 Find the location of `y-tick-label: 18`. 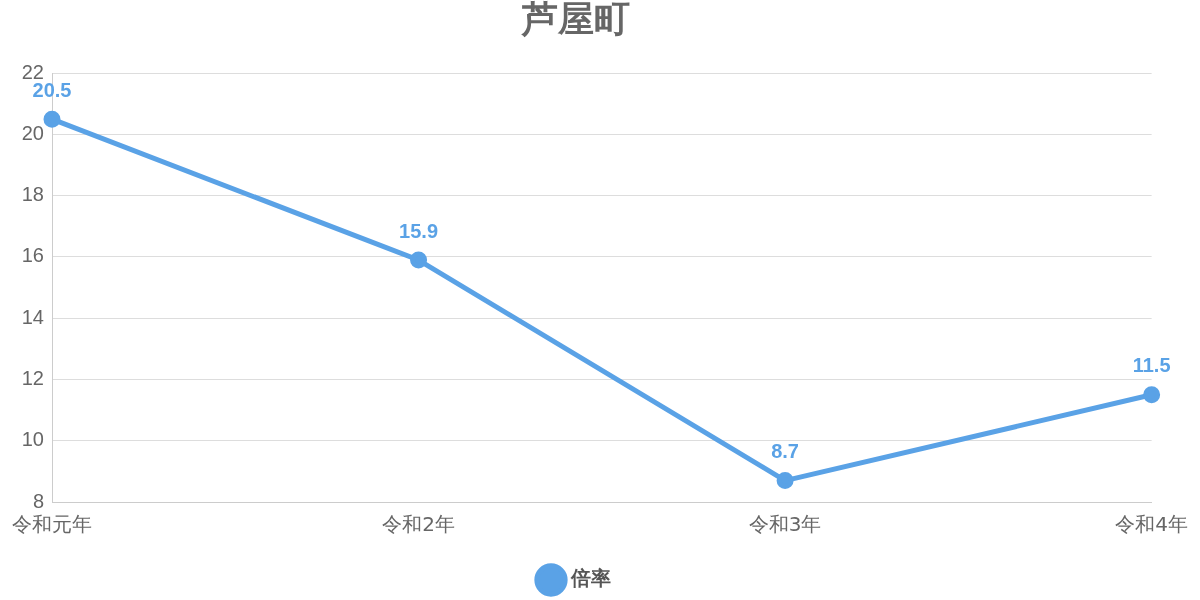

y-tick-label: 18 is located at coordinates (32, 194).